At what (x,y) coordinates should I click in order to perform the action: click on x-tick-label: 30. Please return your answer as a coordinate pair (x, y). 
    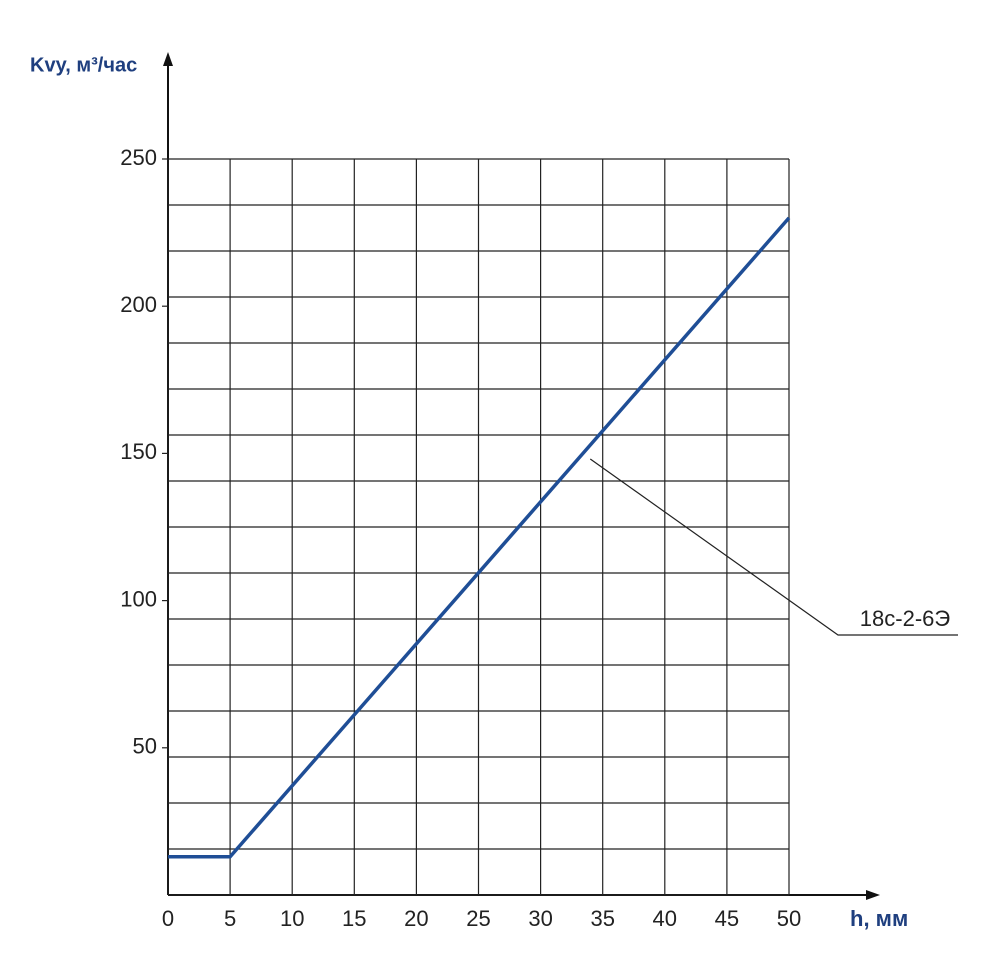
    Looking at the image, I should click on (540, 918).